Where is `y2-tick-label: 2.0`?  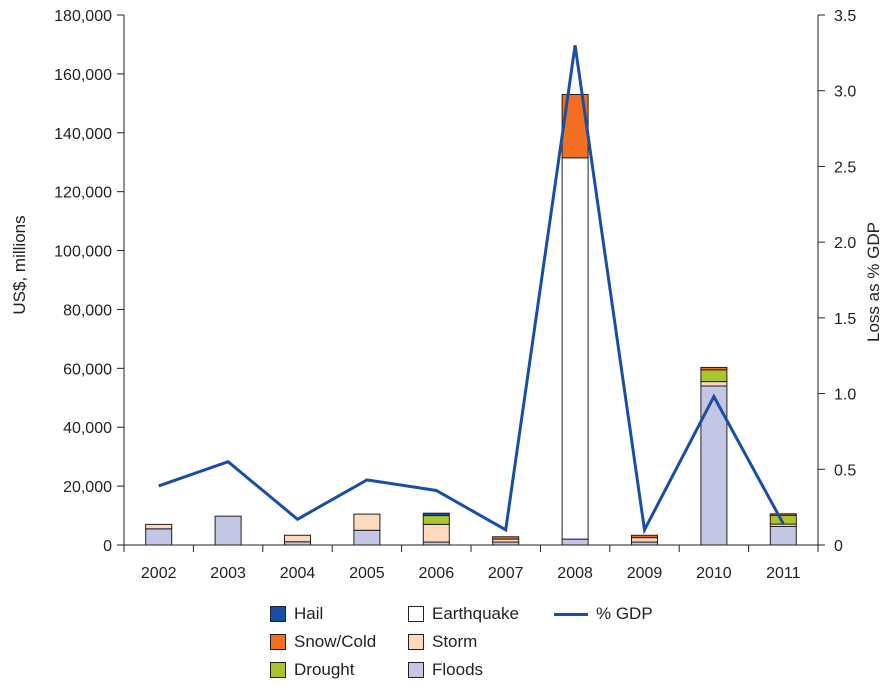 y2-tick-label: 2.0 is located at coordinates (845, 243).